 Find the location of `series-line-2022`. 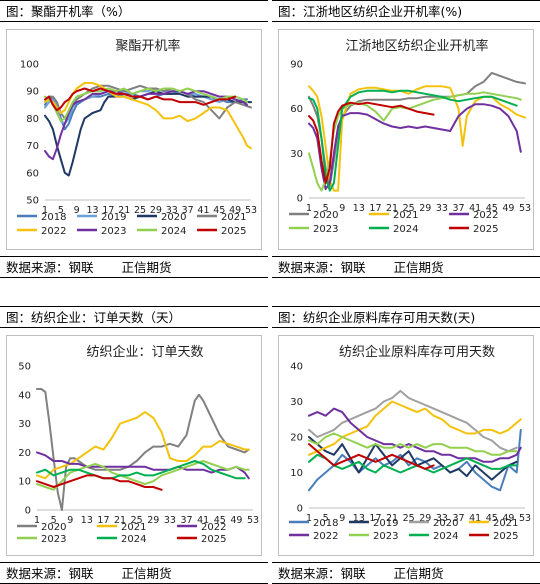

series-line-2022 is located at coordinates (415, 147).